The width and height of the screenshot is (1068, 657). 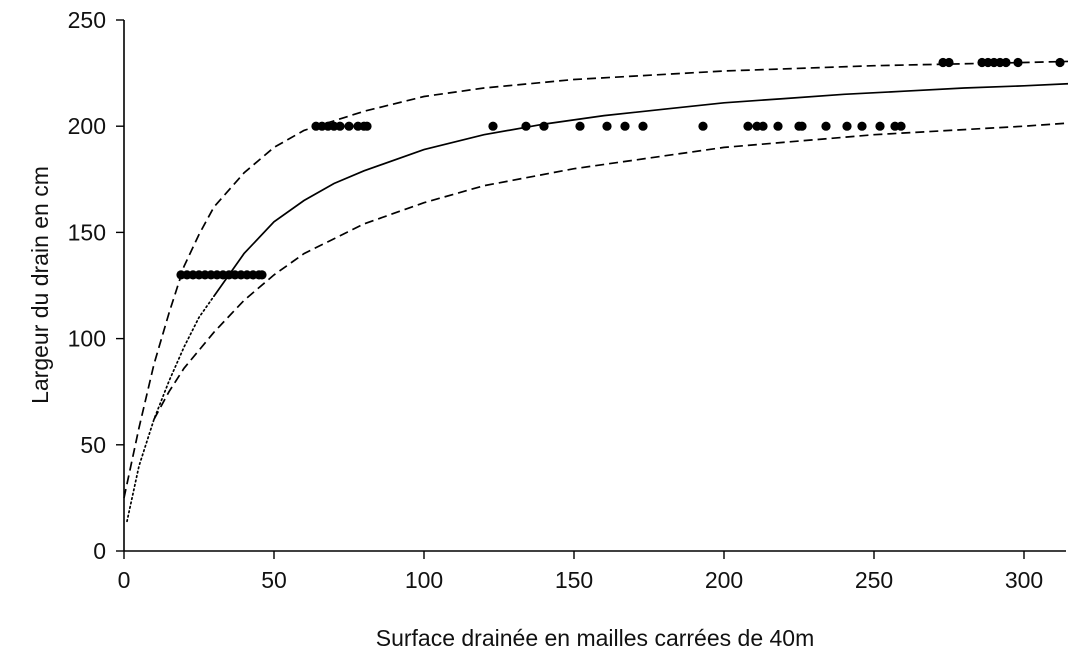 I want to click on y-axis-title: Largeur du drain en cm, so click(x=40, y=285).